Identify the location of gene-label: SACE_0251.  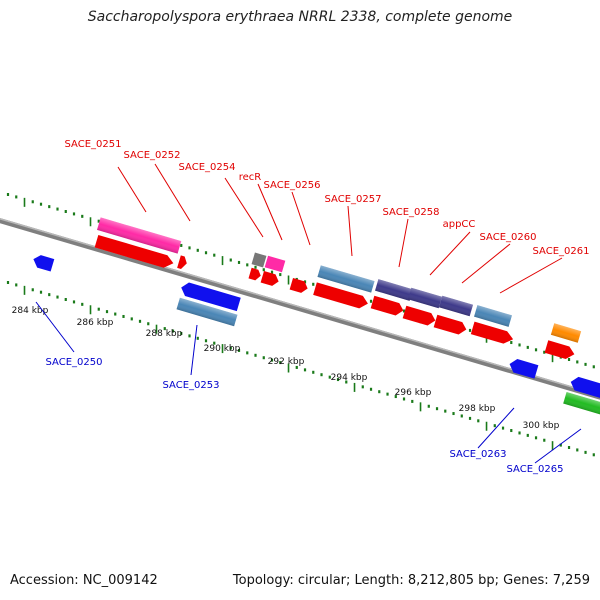
(93, 144).